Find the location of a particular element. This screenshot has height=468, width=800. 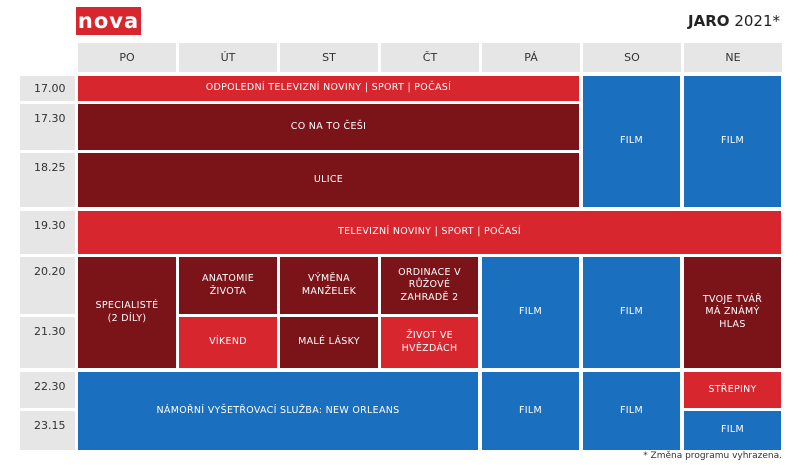

day: ČT is located at coordinates (430, 57).